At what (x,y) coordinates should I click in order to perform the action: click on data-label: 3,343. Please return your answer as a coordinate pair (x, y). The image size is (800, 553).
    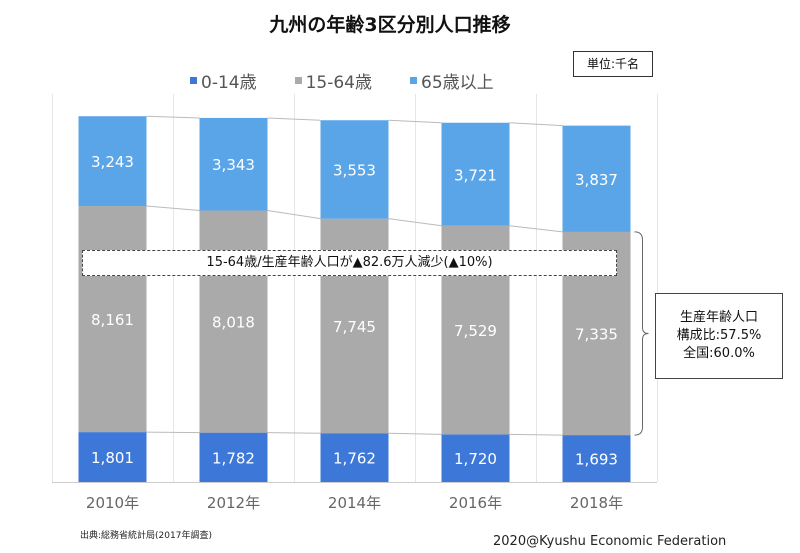
    Looking at the image, I should click on (233, 165).